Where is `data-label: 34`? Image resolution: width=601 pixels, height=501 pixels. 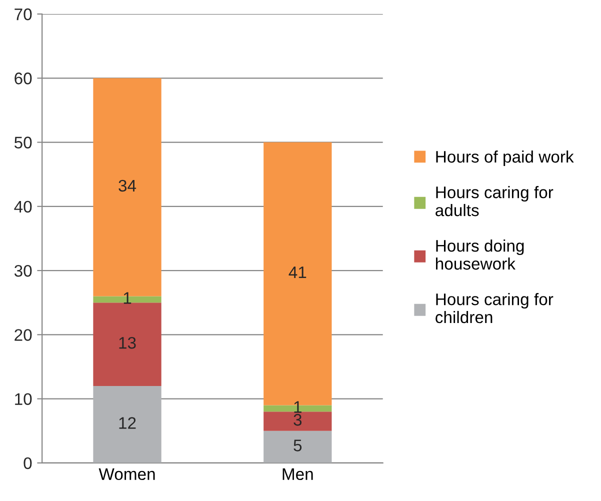 data-label: 34 is located at coordinates (127, 186).